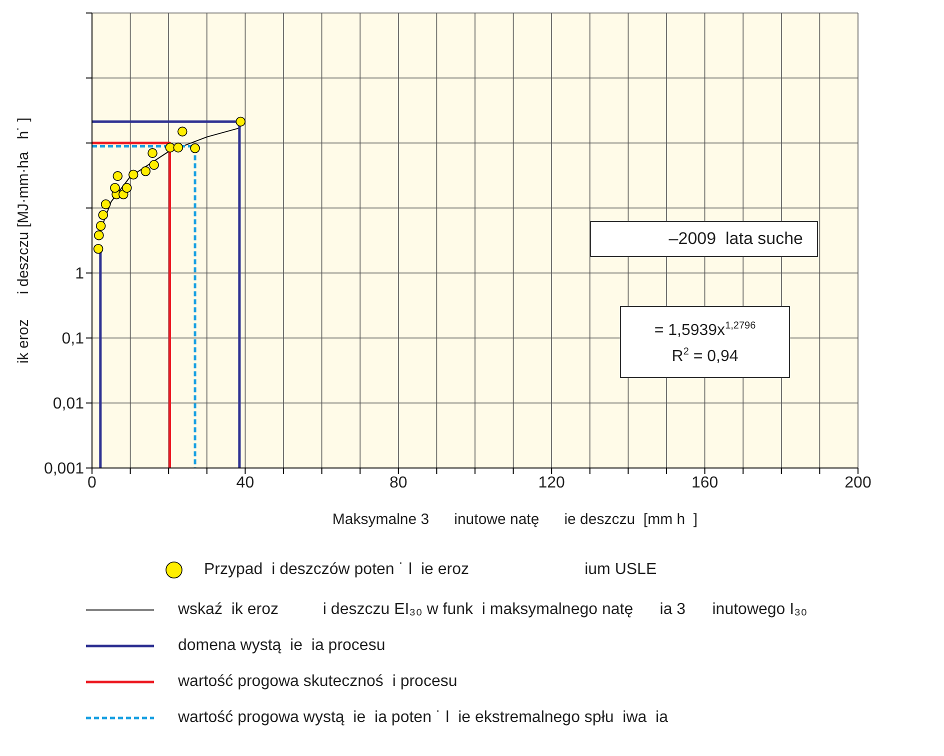  What do you see at coordinates (318, 682) in the screenshot?
I see `legend-label: wartość progowa skutecznoś i procesu` at bounding box center [318, 682].